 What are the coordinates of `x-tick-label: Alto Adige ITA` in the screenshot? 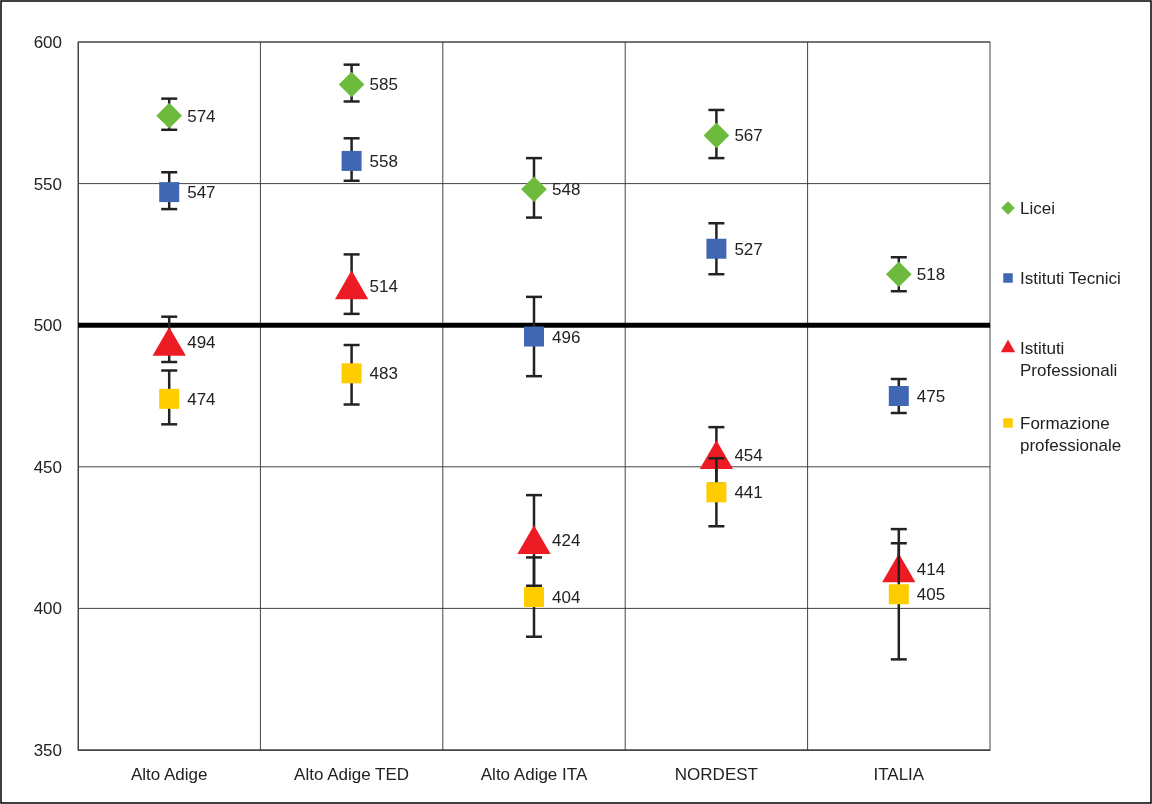 It's located at (534, 775).